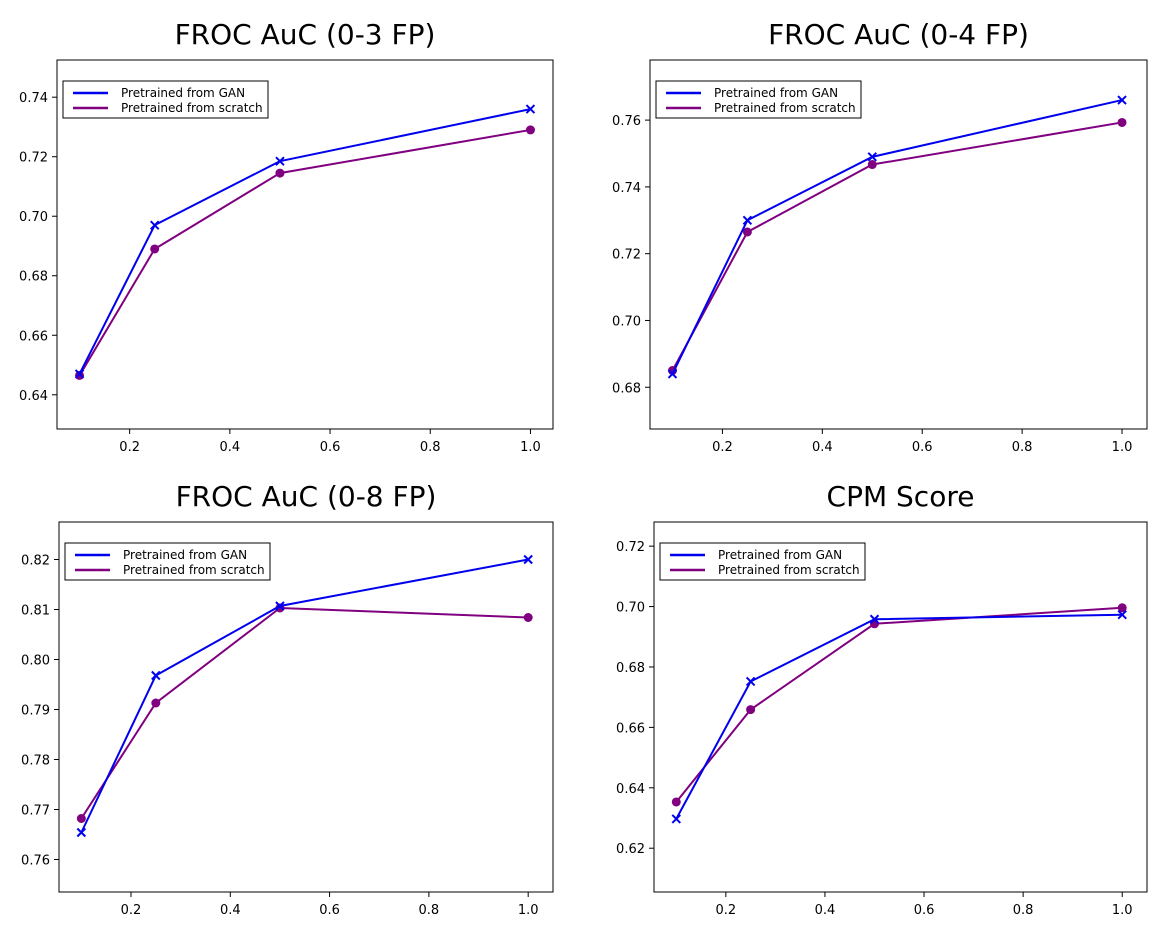  What do you see at coordinates (35, 661) in the screenshot?
I see `y-tick-label: 0.80` at bounding box center [35, 661].